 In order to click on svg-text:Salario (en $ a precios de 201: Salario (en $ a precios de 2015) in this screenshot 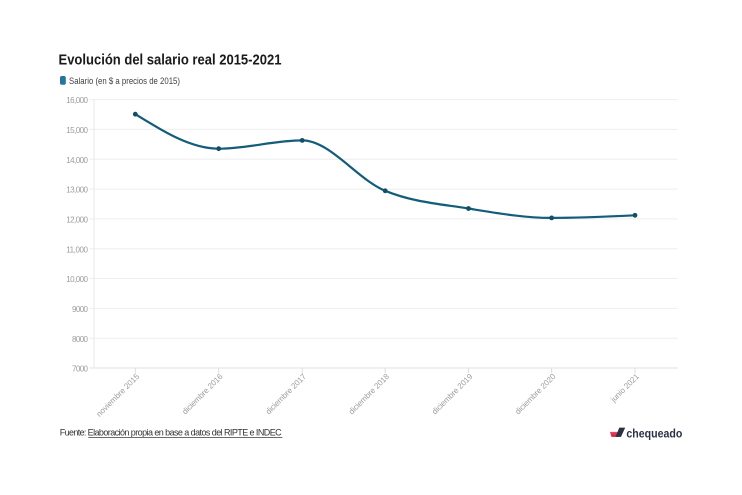, I will do `click(124, 81)`.